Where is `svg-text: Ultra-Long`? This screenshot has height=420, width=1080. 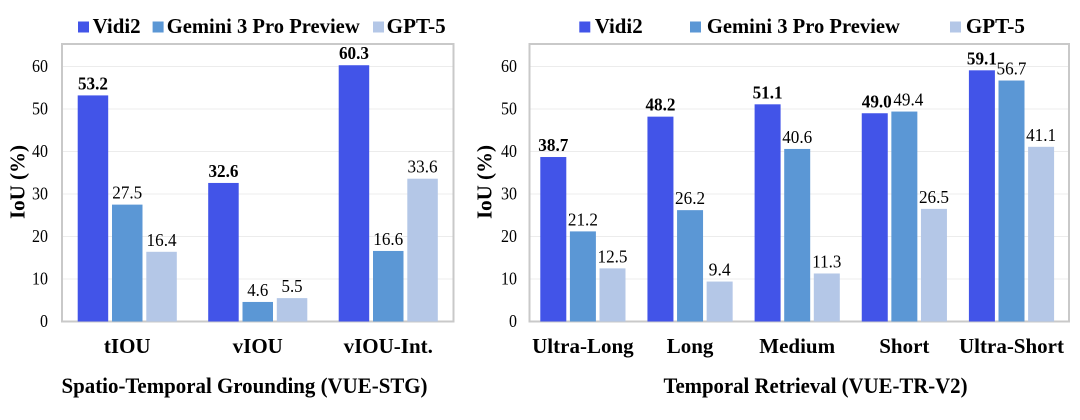 svg-text: Ultra-Long is located at coordinates (583, 346).